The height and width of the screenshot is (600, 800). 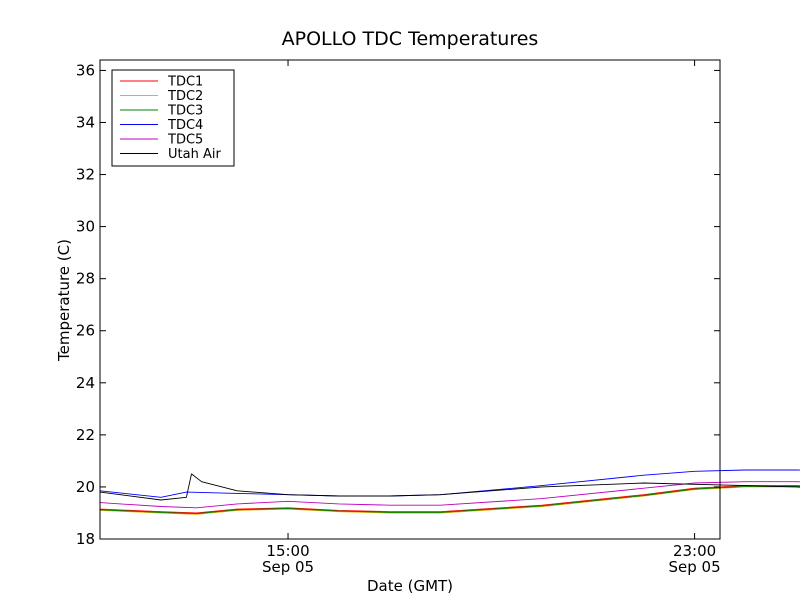 I want to click on series-line-tdc5, so click(x=449, y=495).